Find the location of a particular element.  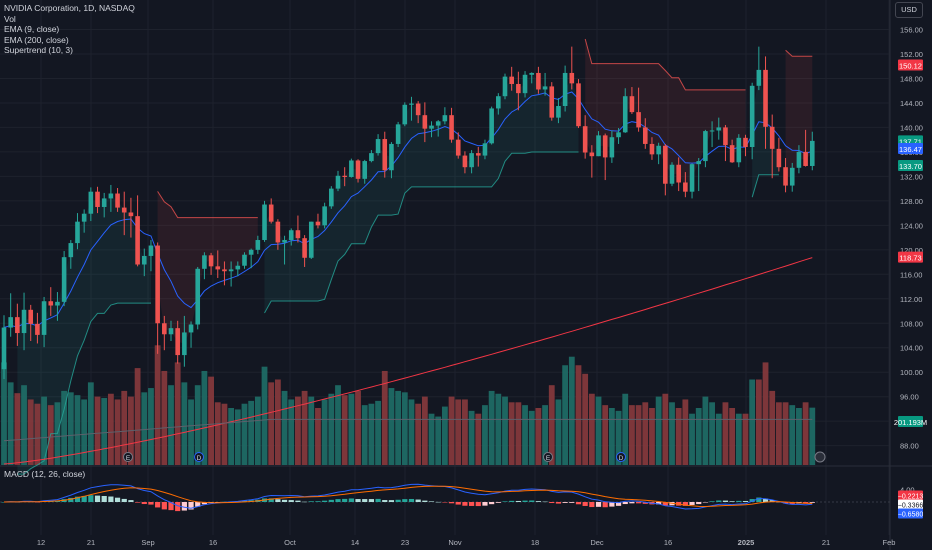

legend-vol: Vol is located at coordinates (10, 18).